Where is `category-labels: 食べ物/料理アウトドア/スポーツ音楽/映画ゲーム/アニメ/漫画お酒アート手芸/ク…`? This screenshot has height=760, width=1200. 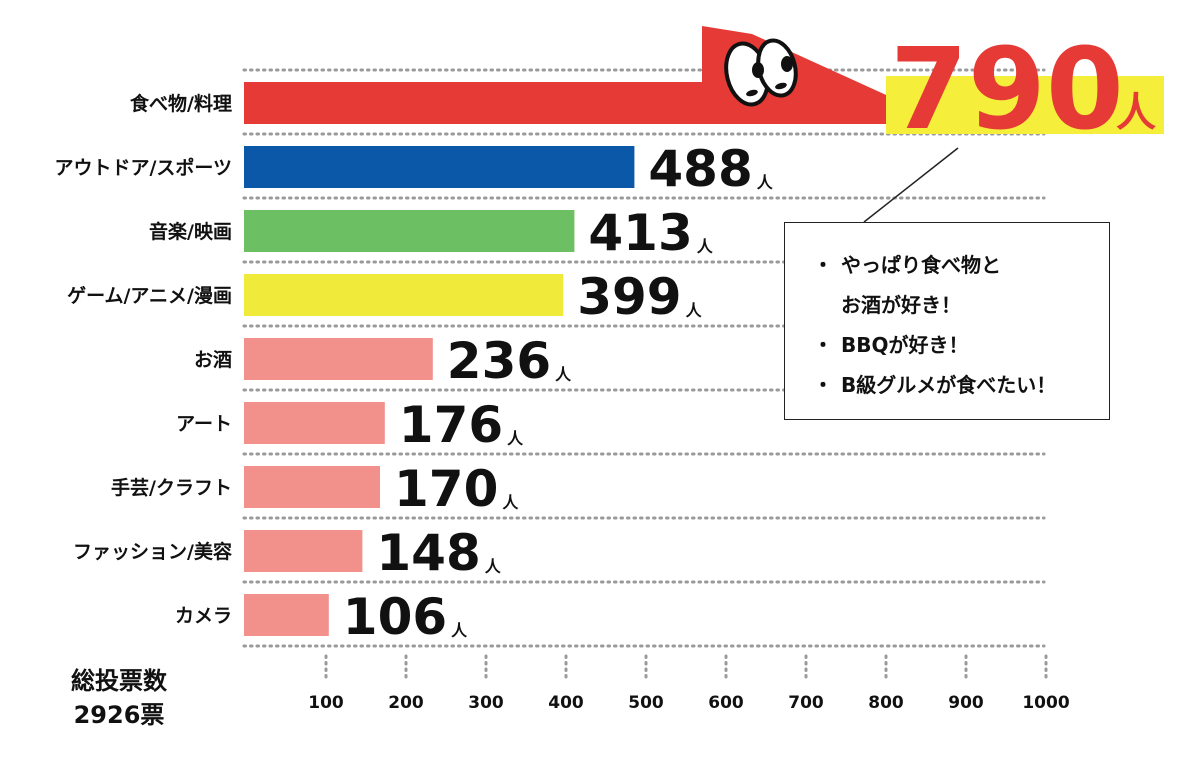
category-labels: 食べ物/料理アウトドア/スポーツ音楽/映画ゲーム/アニメ/漫画お酒アート手芸/ク… is located at coordinates (143, 359).